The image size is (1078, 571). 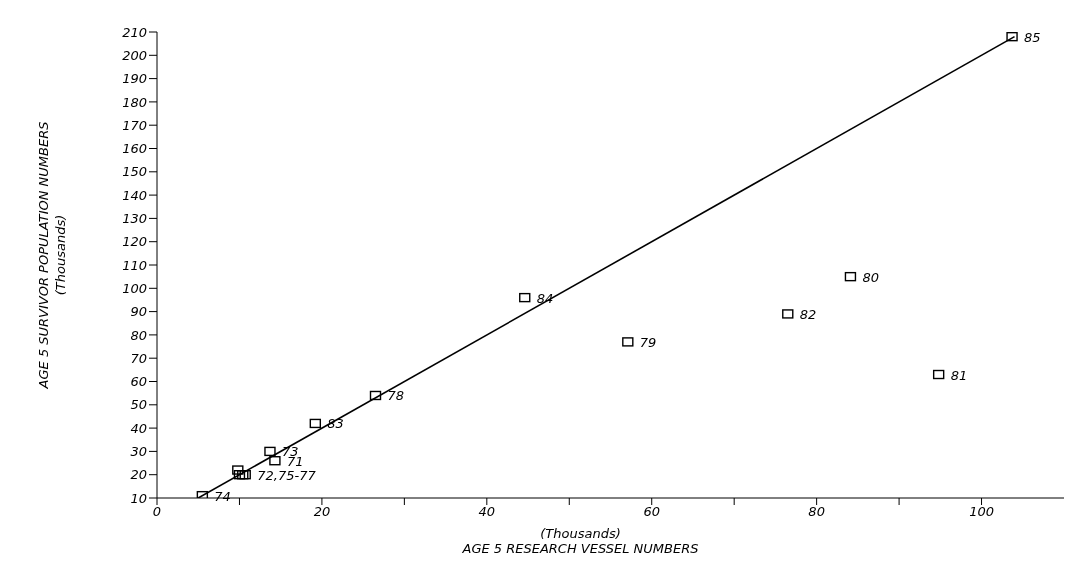 I want to click on annotation: 74, so click(x=222, y=496).